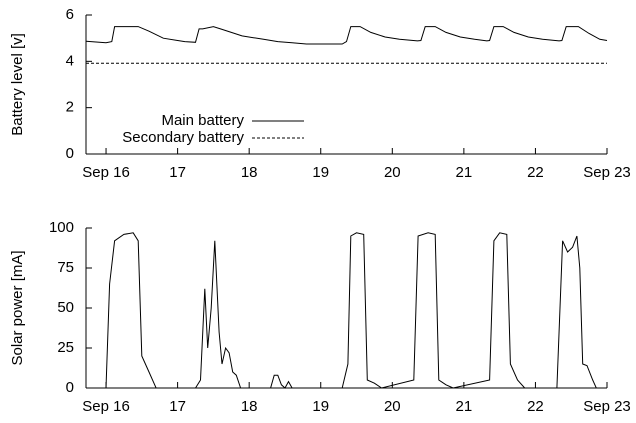  What do you see at coordinates (183, 137) in the screenshot?
I see `legend-label: Secondary battery` at bounding box center [183, 137].